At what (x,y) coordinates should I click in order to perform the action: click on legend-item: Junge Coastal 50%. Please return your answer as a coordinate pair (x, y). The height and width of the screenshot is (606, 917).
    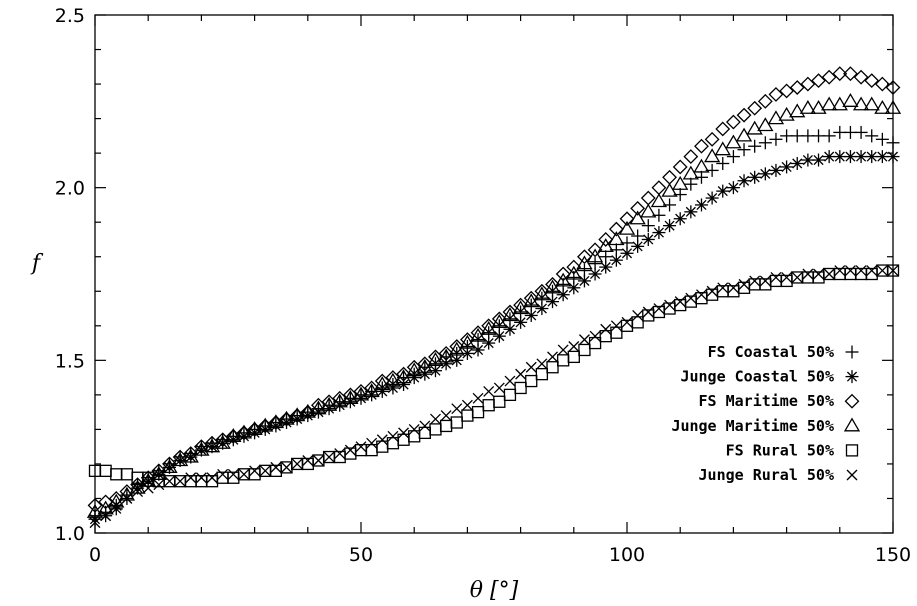
    Looking at the image, I should click on (769, 377).